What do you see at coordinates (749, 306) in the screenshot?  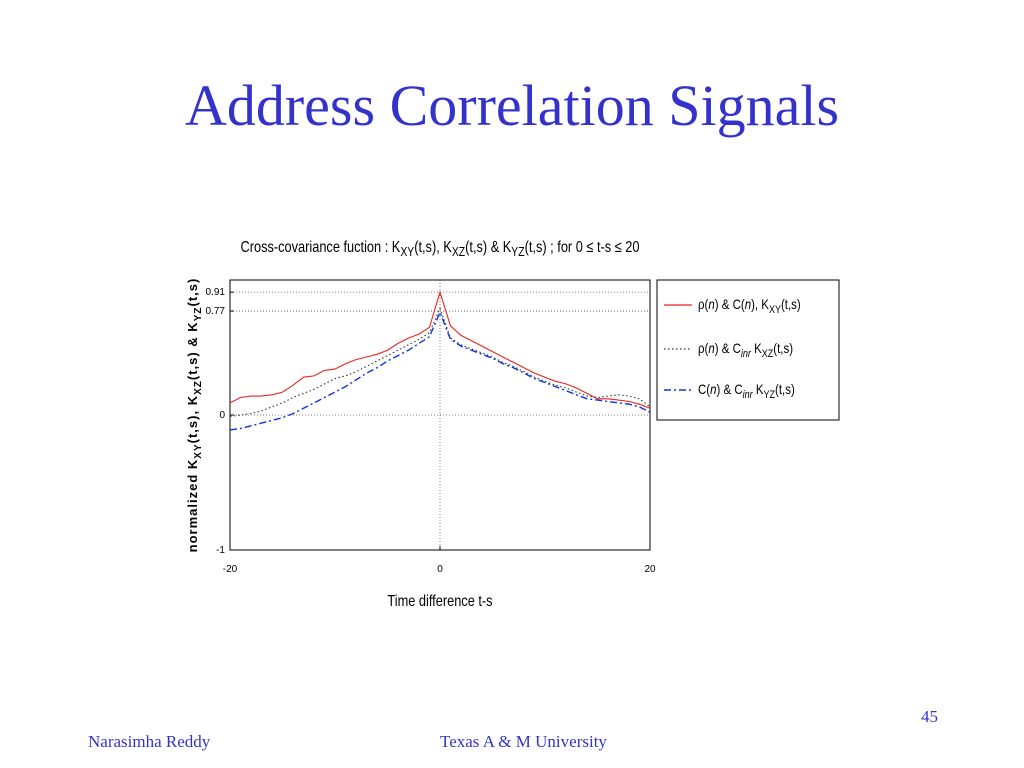 I see `legend-label-1: ρ(n) & C(n), KXY​(t,s)` at bounding box center [749, 306].